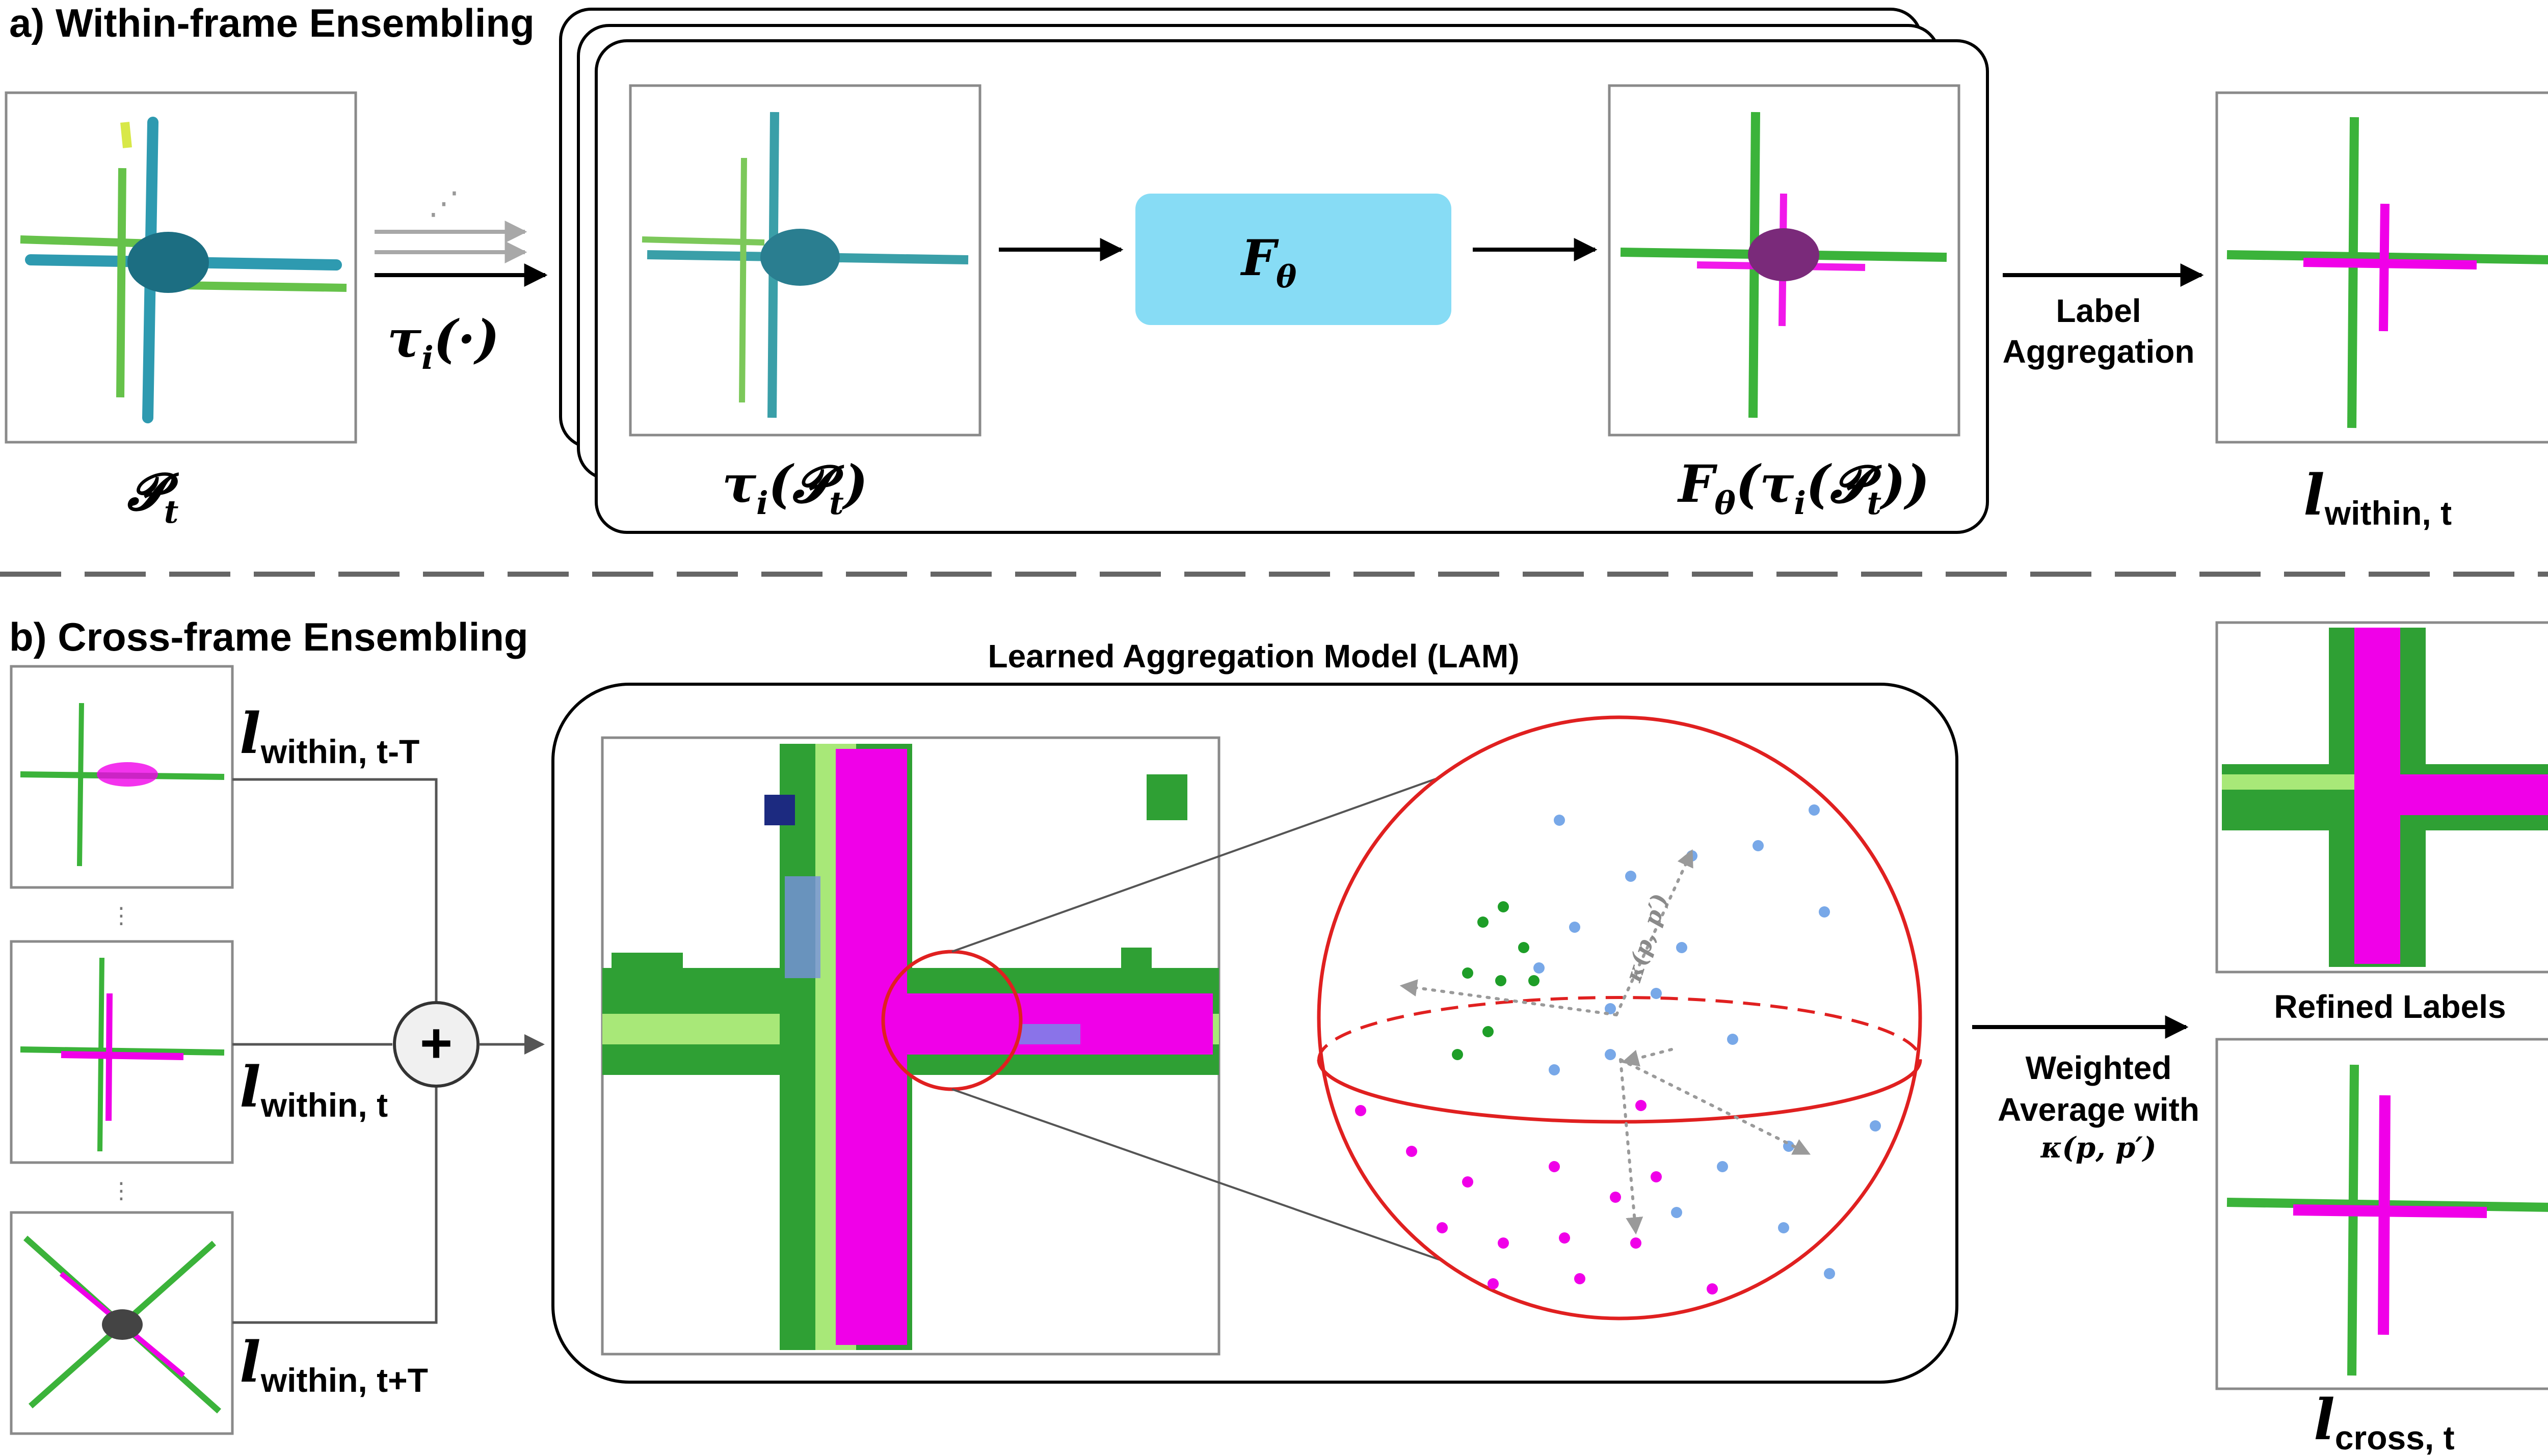  I want to click on refined-labels-title: Refined Labels, so click(2390, 1007).